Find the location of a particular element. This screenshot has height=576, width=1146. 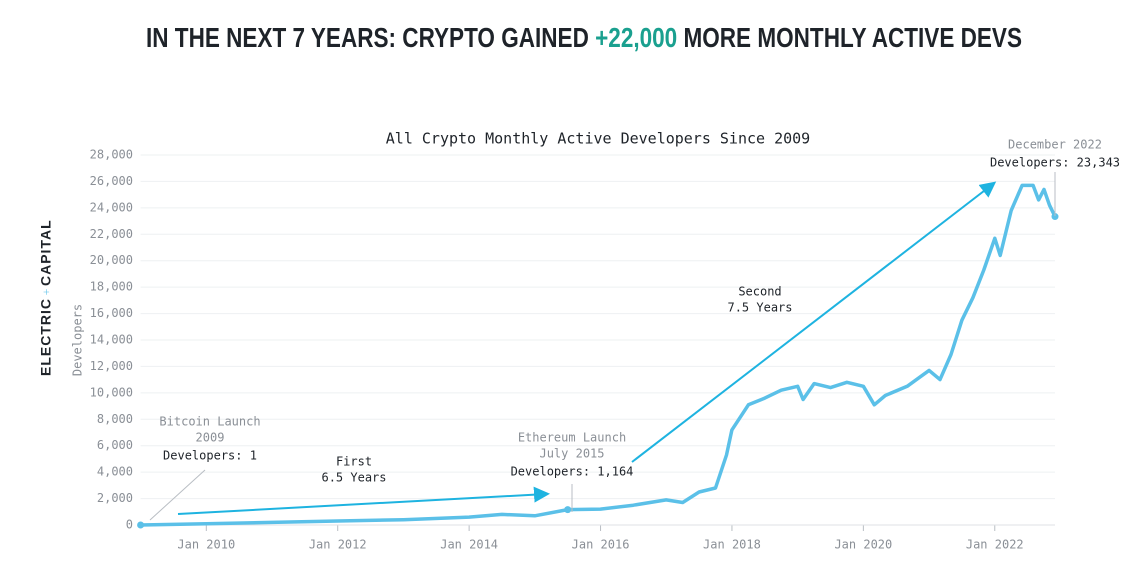

annotation: First is located at coordinates (354, 462).